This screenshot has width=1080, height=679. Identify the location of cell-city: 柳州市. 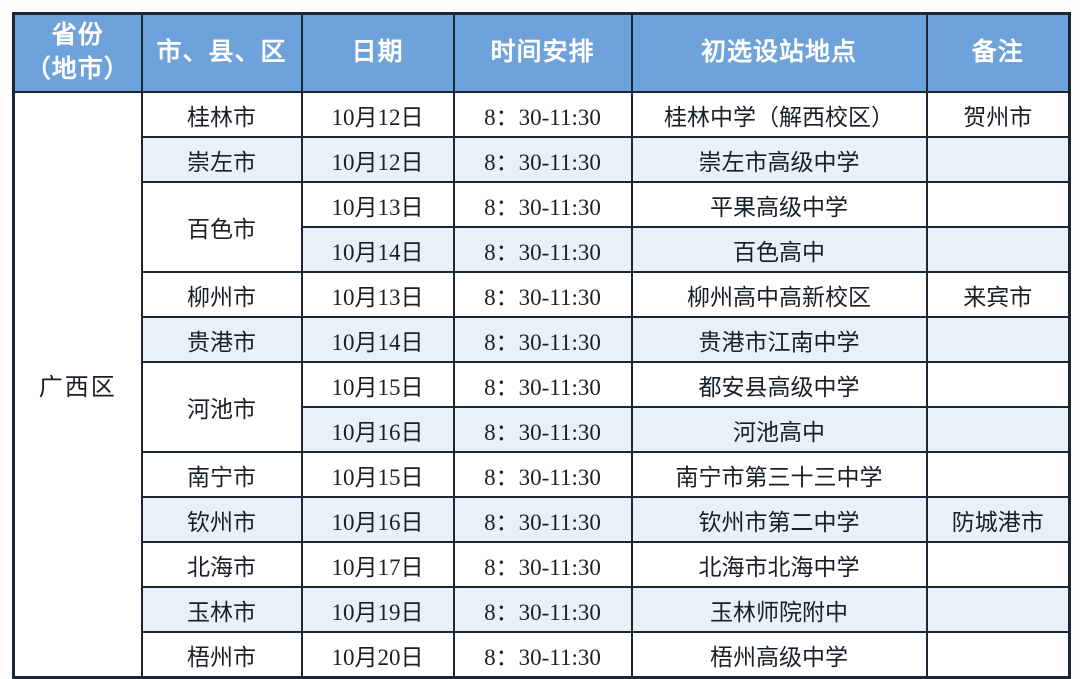
(221, 294).